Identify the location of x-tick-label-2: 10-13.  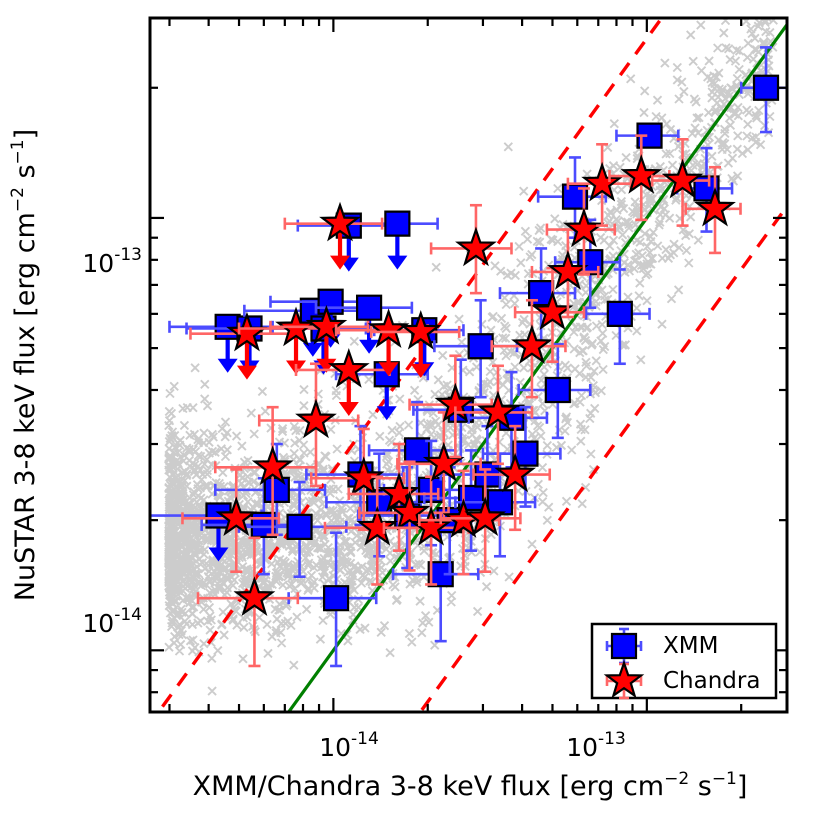
(596, 745).